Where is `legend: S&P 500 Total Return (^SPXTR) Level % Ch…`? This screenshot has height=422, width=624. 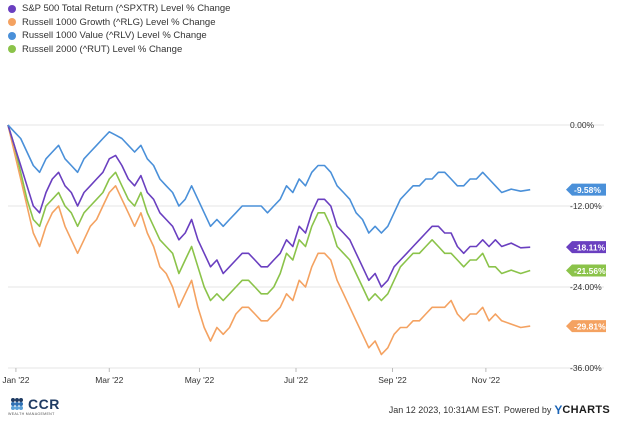
legend: S&P 500 Total Return (^SPXTR) Level % Ch… is located at coordinates (119, 29).